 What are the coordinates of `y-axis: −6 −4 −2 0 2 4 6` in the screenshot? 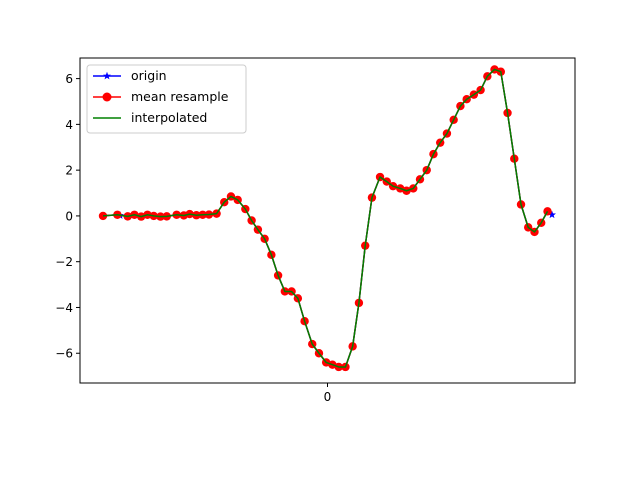 It's located at (67, 216).